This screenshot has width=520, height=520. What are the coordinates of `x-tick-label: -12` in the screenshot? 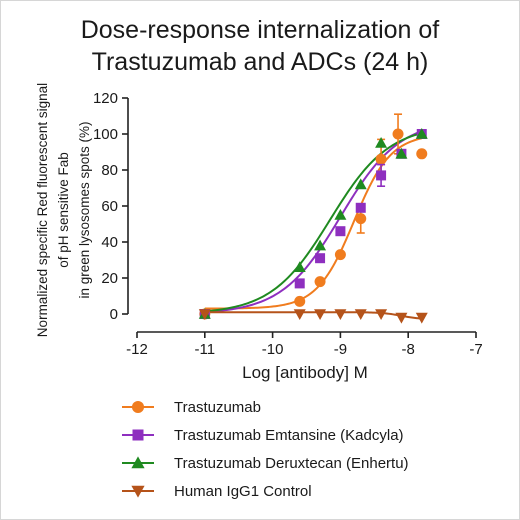 It's located at (137, 349).